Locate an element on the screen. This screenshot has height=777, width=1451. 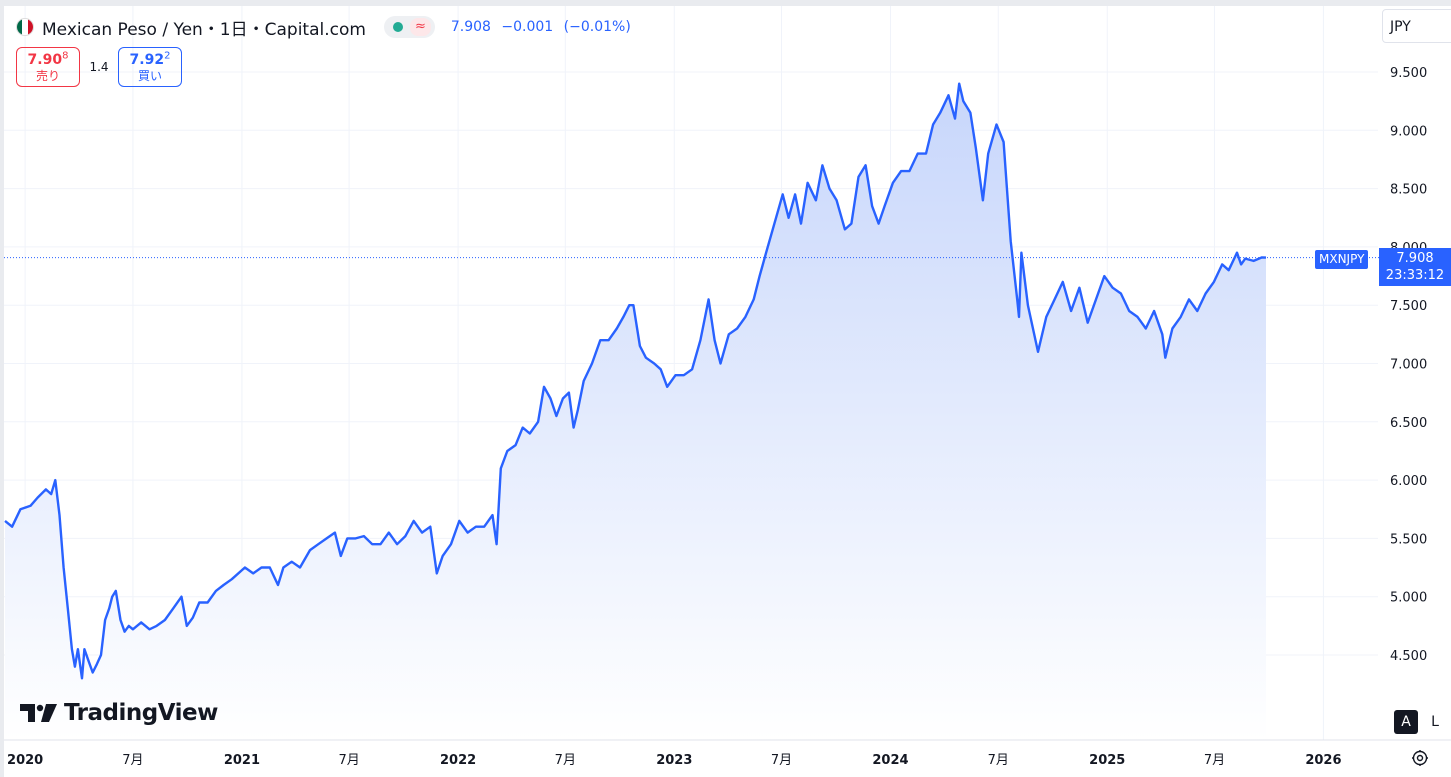
gear-icon is located at coordinates (1420, 758).